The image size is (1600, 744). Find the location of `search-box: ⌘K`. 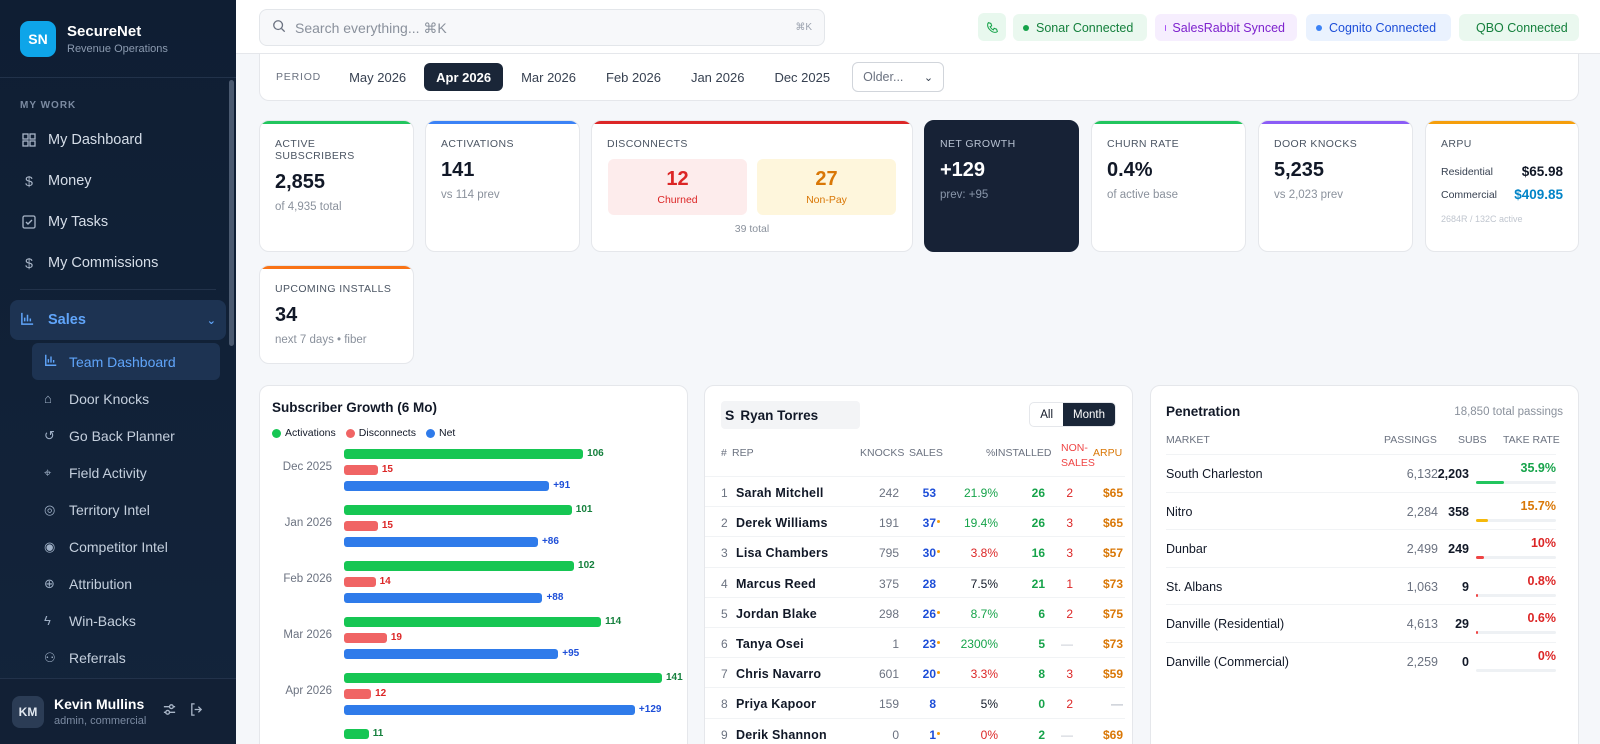

search-box: ⌘K is located at coordinates (542, 27).